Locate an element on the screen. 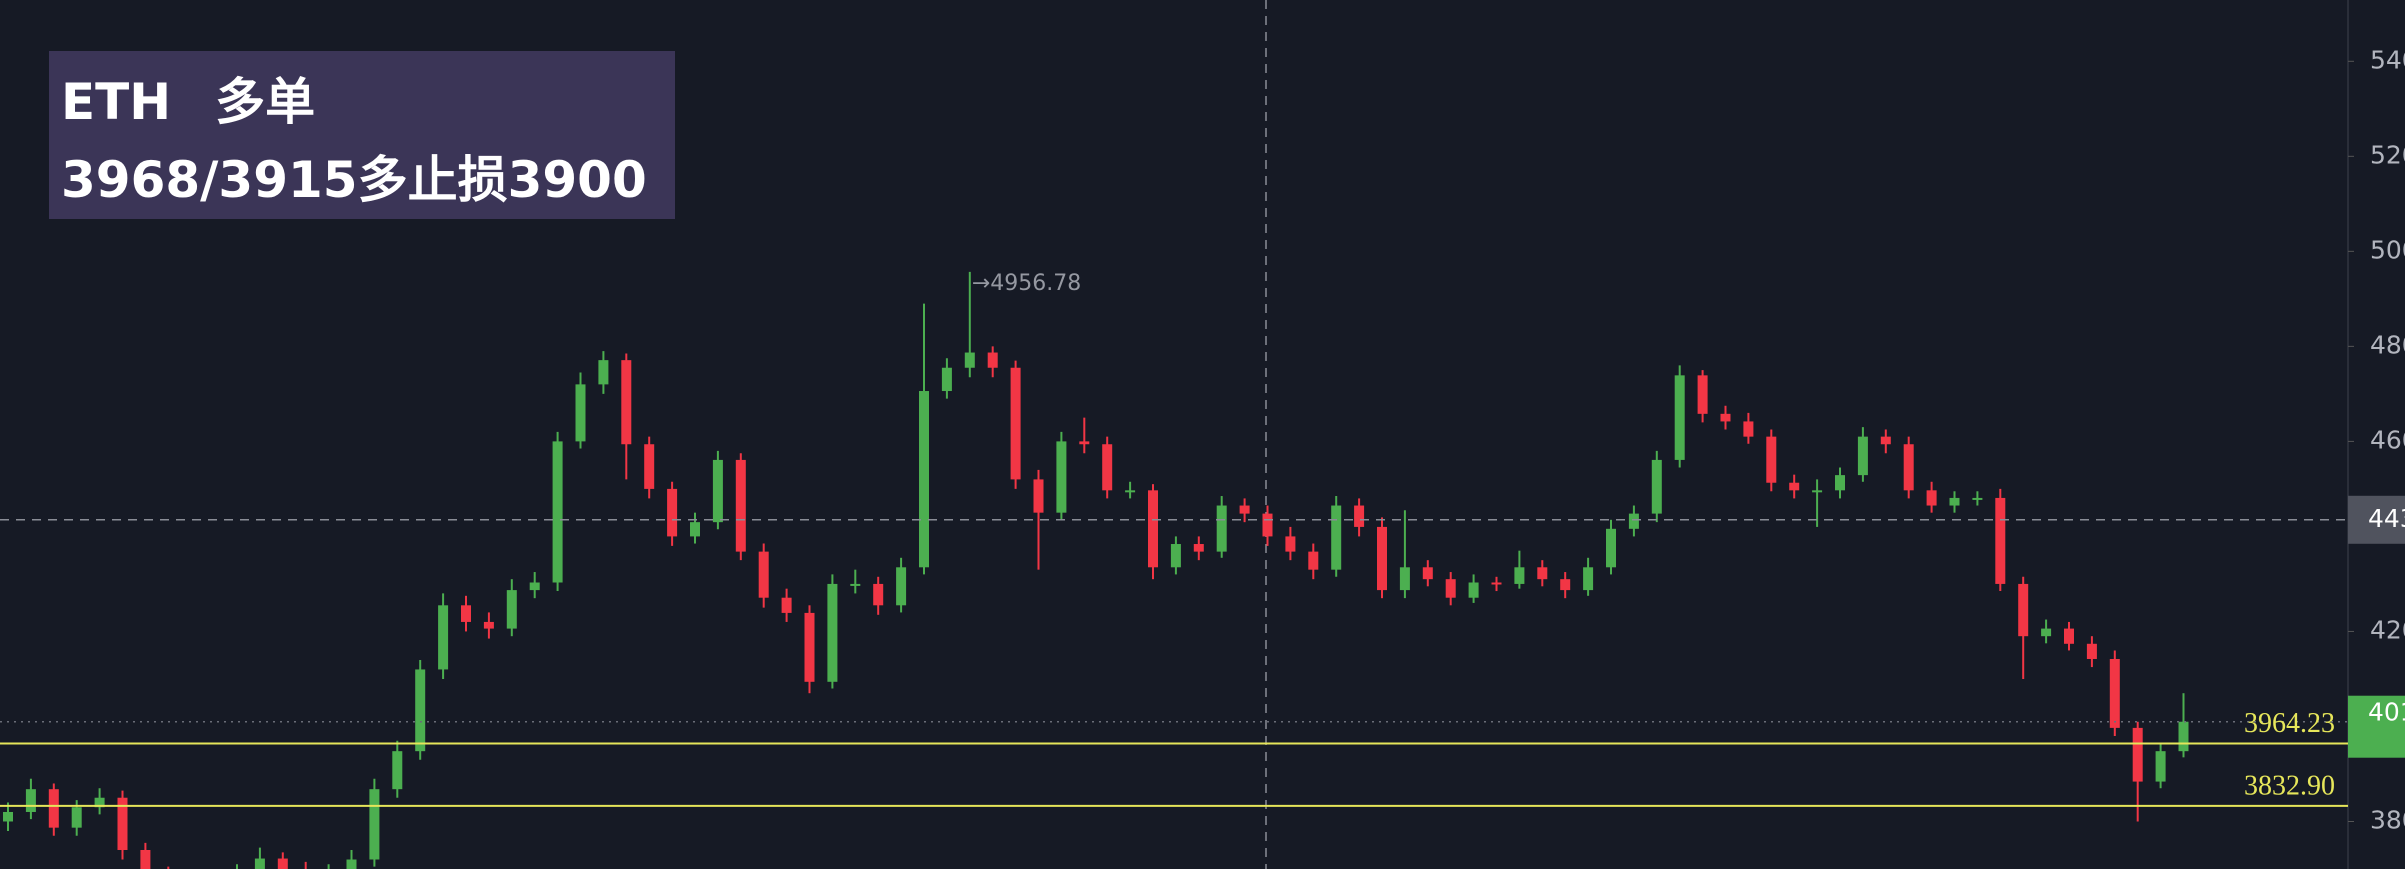 The width and height of the screenshot is (2405, 869). level-label: 3964.23 is located at coordinates (2289, 723).